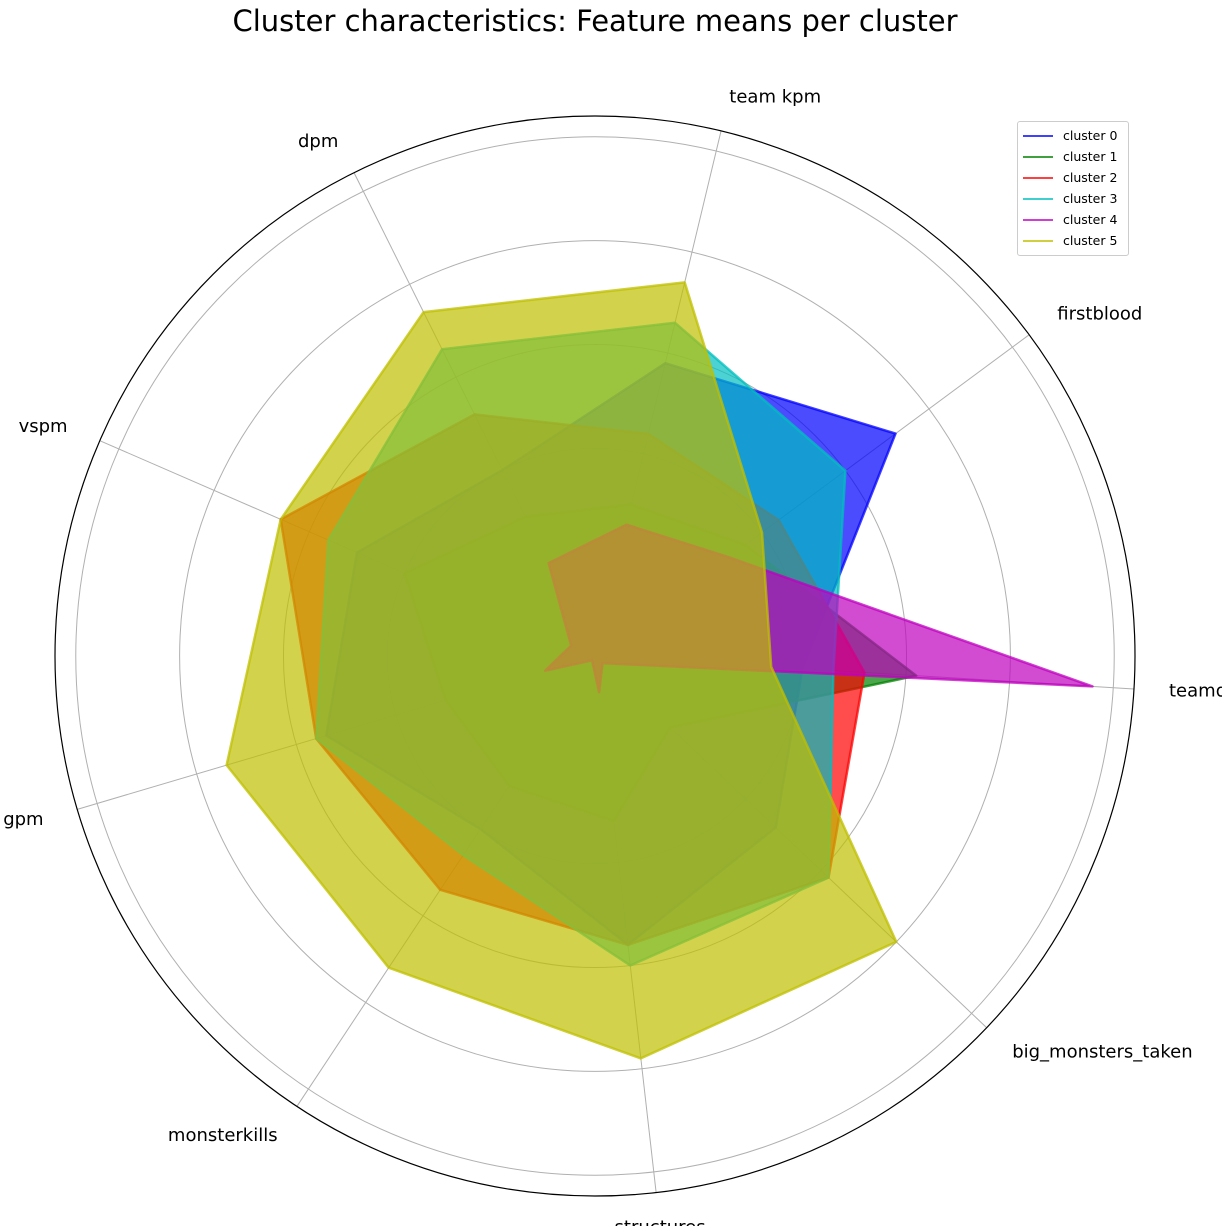 Image resolution: width=1222 pixels, height=1226 pixels. Describe the element at coordinates (775, 96) in the screenshot. I see `axis-label: team kpm` at that location.